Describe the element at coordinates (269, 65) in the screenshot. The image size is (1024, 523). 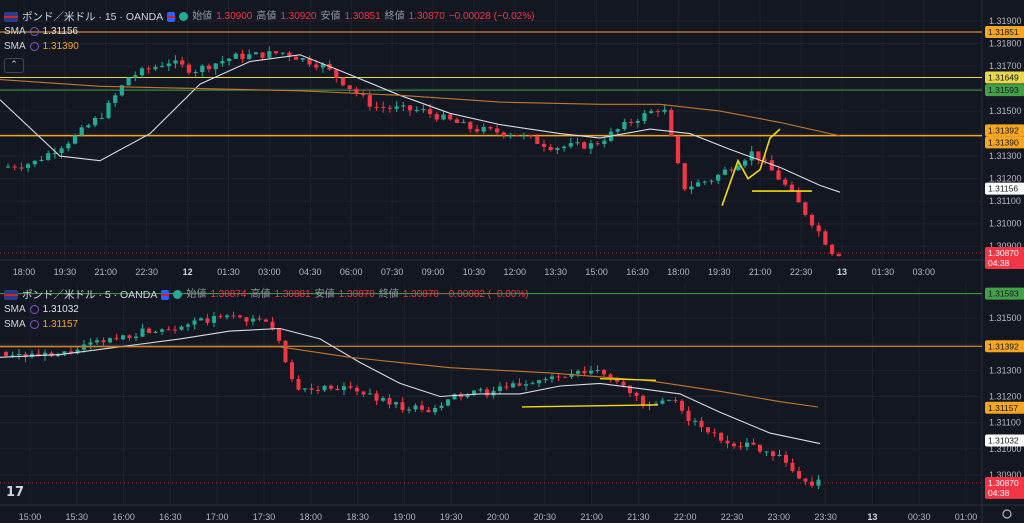
I see `collapse-legend-button: ⌃` at that location.